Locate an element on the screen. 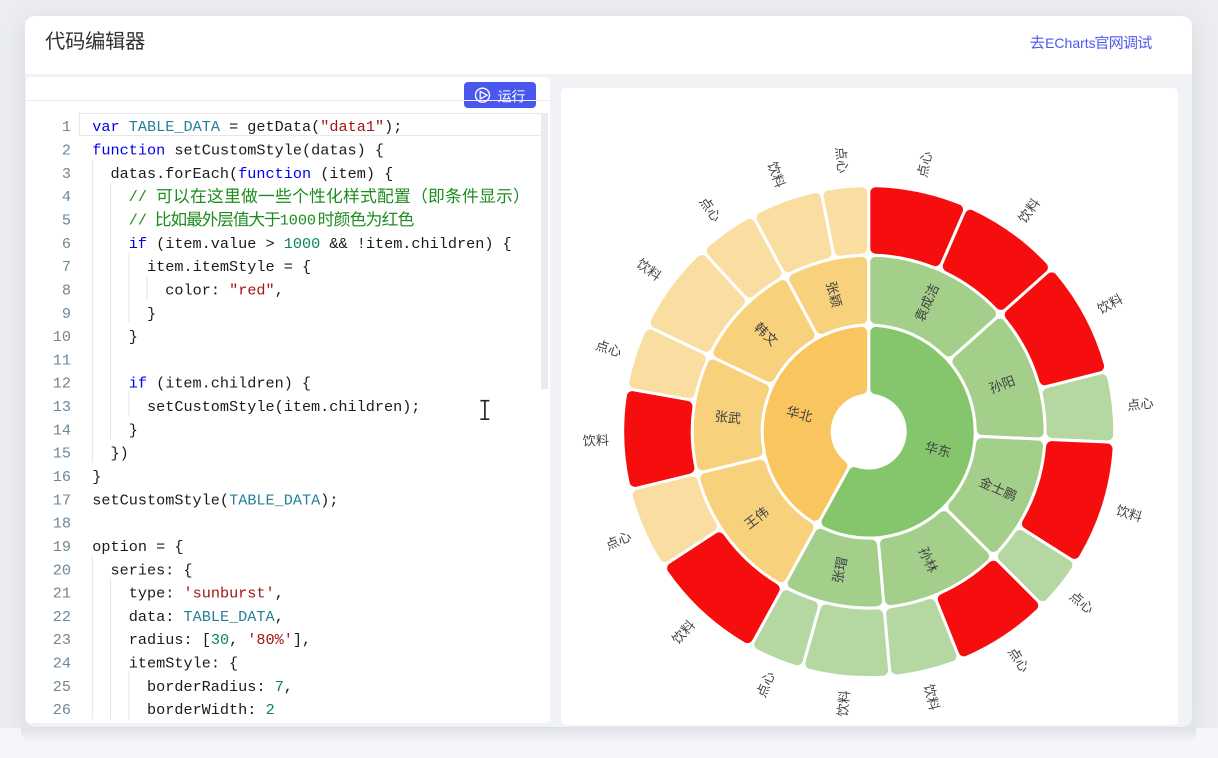 Image resolution: width=1218 pixels, height=758 pixels. svg-text: setCustomStyle( is located at coordinates (160, 500).